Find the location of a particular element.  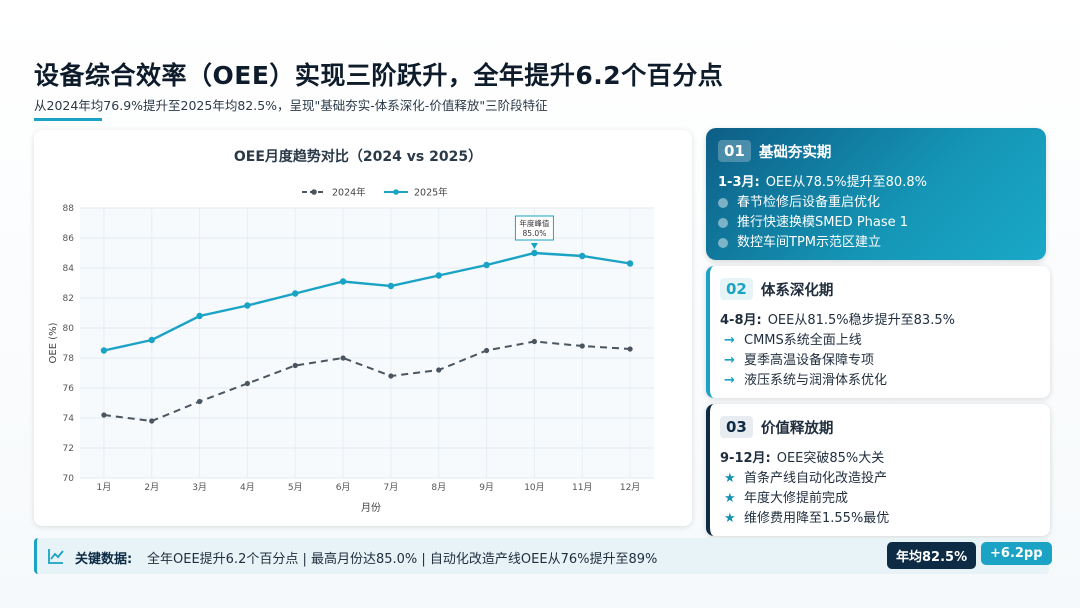

list-item: 数控车间TPM示范区建立 is located at coordinates (813, 243).